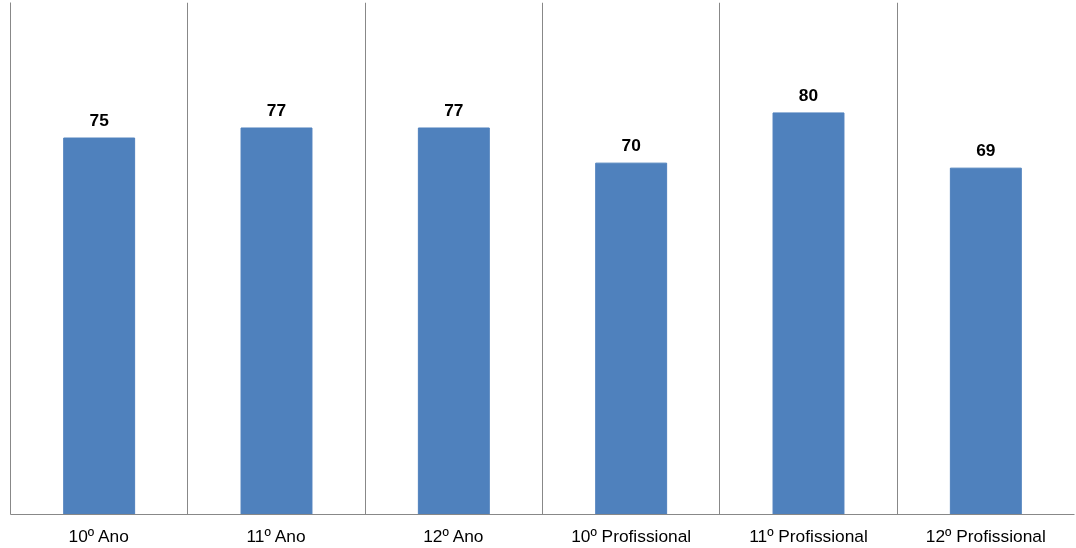 The image size is (1076, 548). I want to click on x-tick-label: 11º Profissional, so click(808, 535).